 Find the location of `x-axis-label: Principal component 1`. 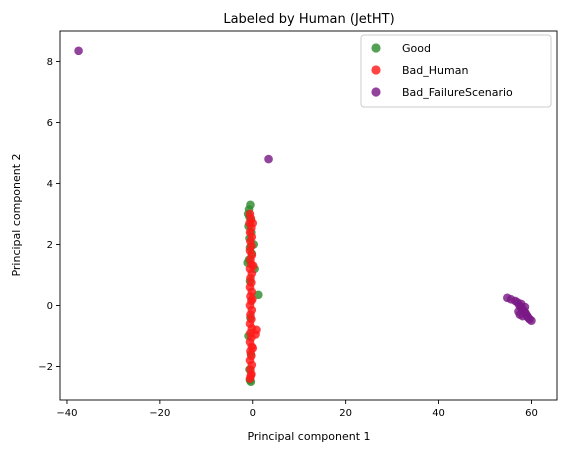

x-axis-label: Principal component 1 is located at coordinates (308, 436).